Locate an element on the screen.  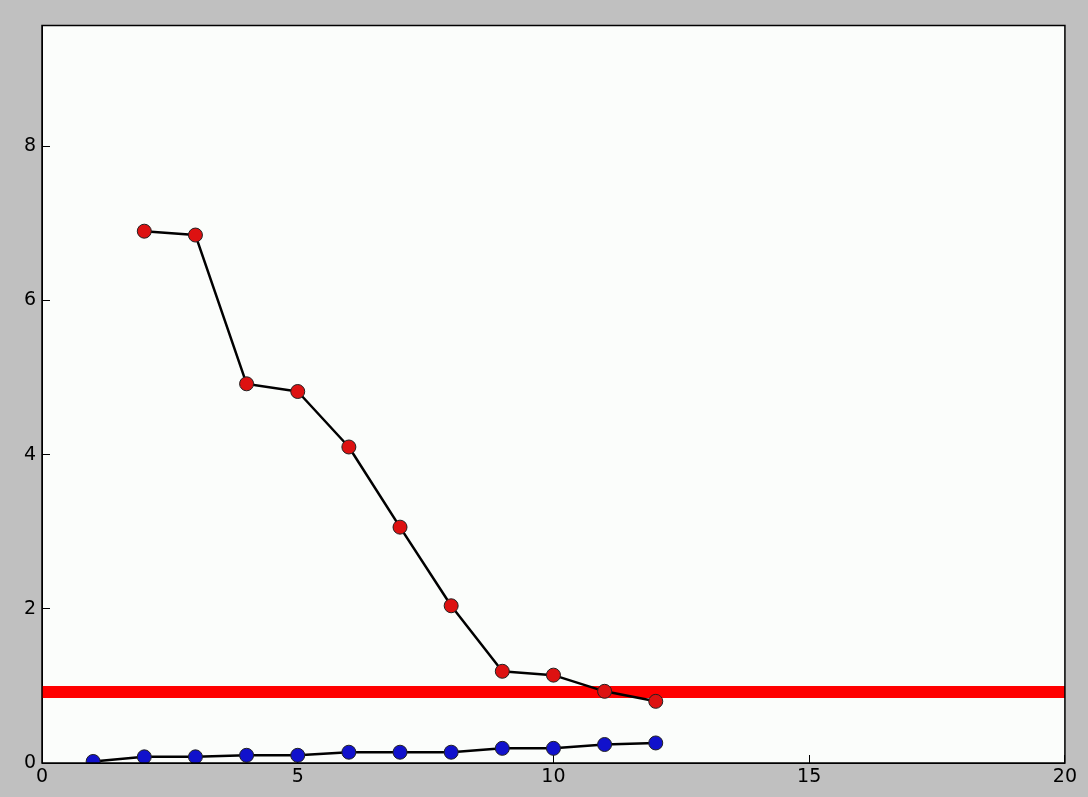
x-tick-label: 15 is located at coordinates (809, 775).